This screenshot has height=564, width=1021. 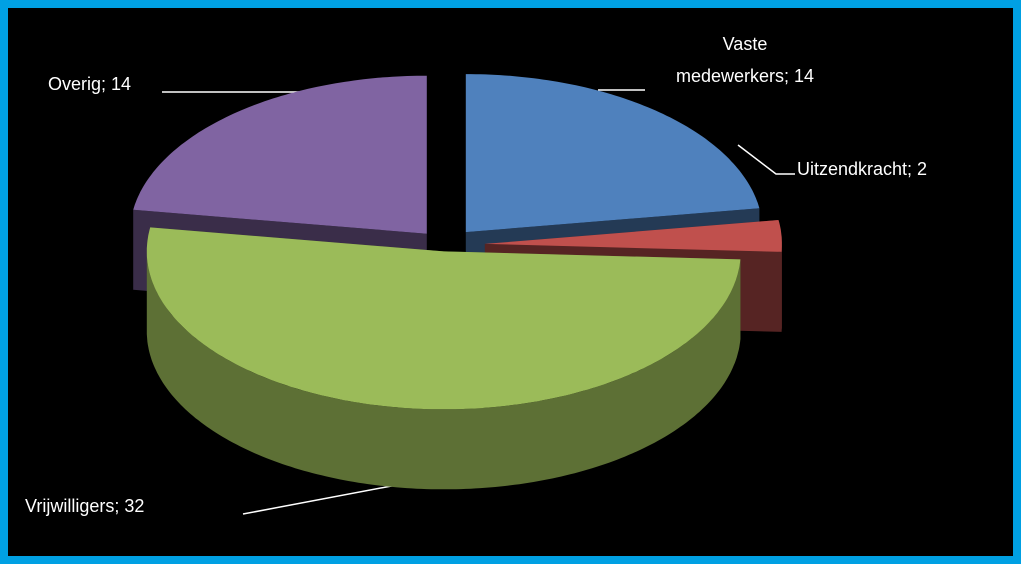 I want to click on data-label-line: medewerkers; 14, so click(x=745, y=76).